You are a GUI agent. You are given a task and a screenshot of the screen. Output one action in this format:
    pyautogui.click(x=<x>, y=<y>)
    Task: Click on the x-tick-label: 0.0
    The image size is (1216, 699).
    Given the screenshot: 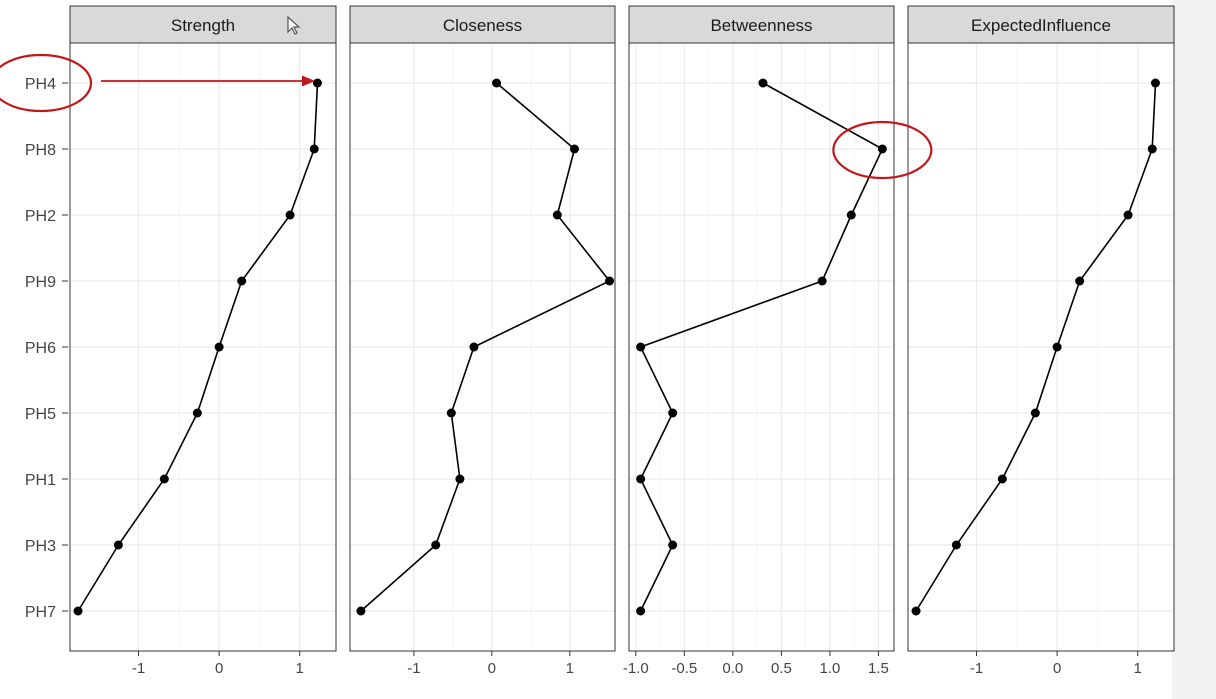 What is the action you would take?
    pyautogui.click(x=732, y=668)
    